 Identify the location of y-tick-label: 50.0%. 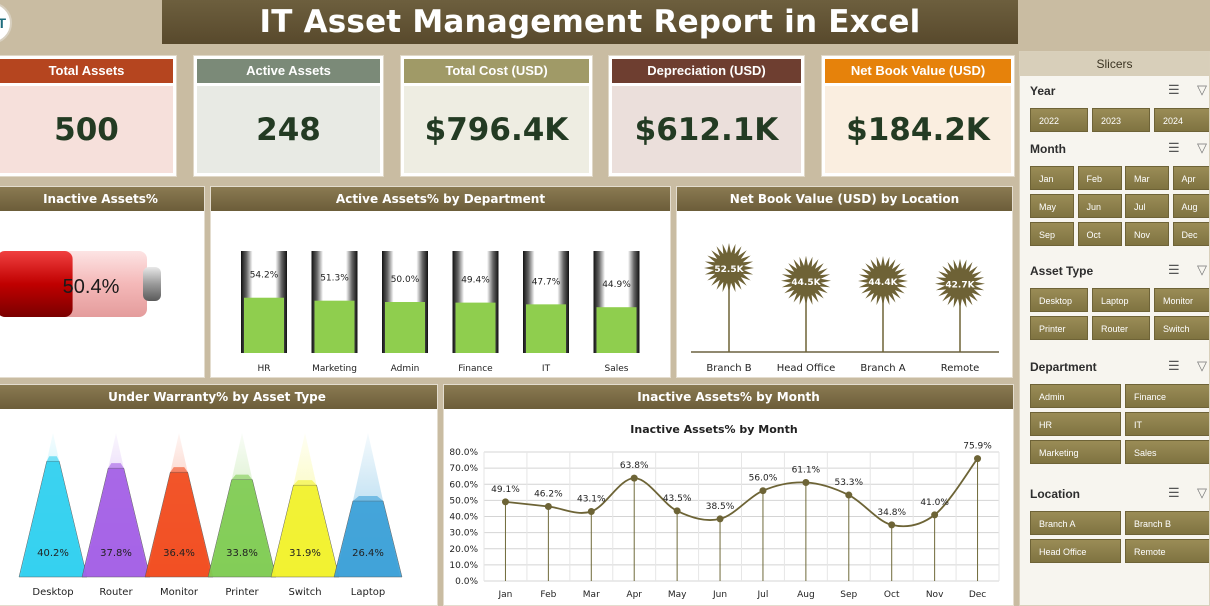
(463, 501).